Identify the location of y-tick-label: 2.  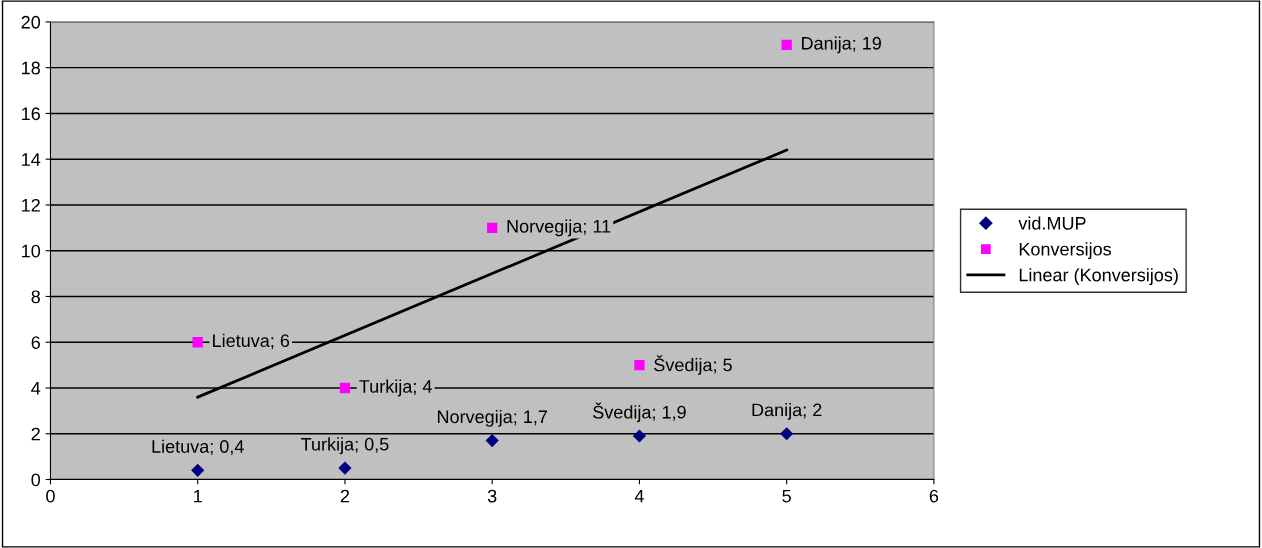
(35, 434).